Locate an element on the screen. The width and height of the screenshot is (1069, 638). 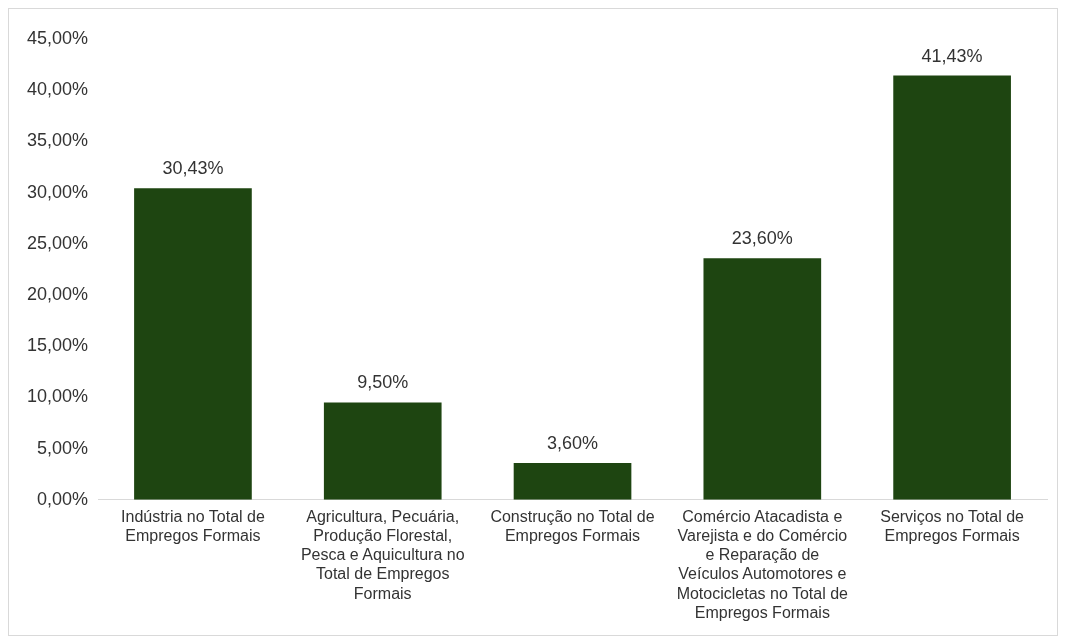
y-tick-label: 10,00% is located at coordinates (57, 396).